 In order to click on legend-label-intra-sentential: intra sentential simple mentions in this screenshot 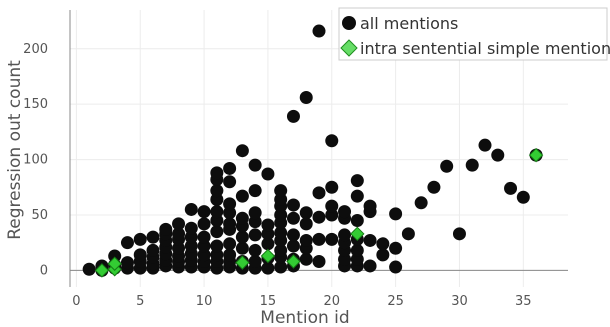, I will do `click(485, 48)`.